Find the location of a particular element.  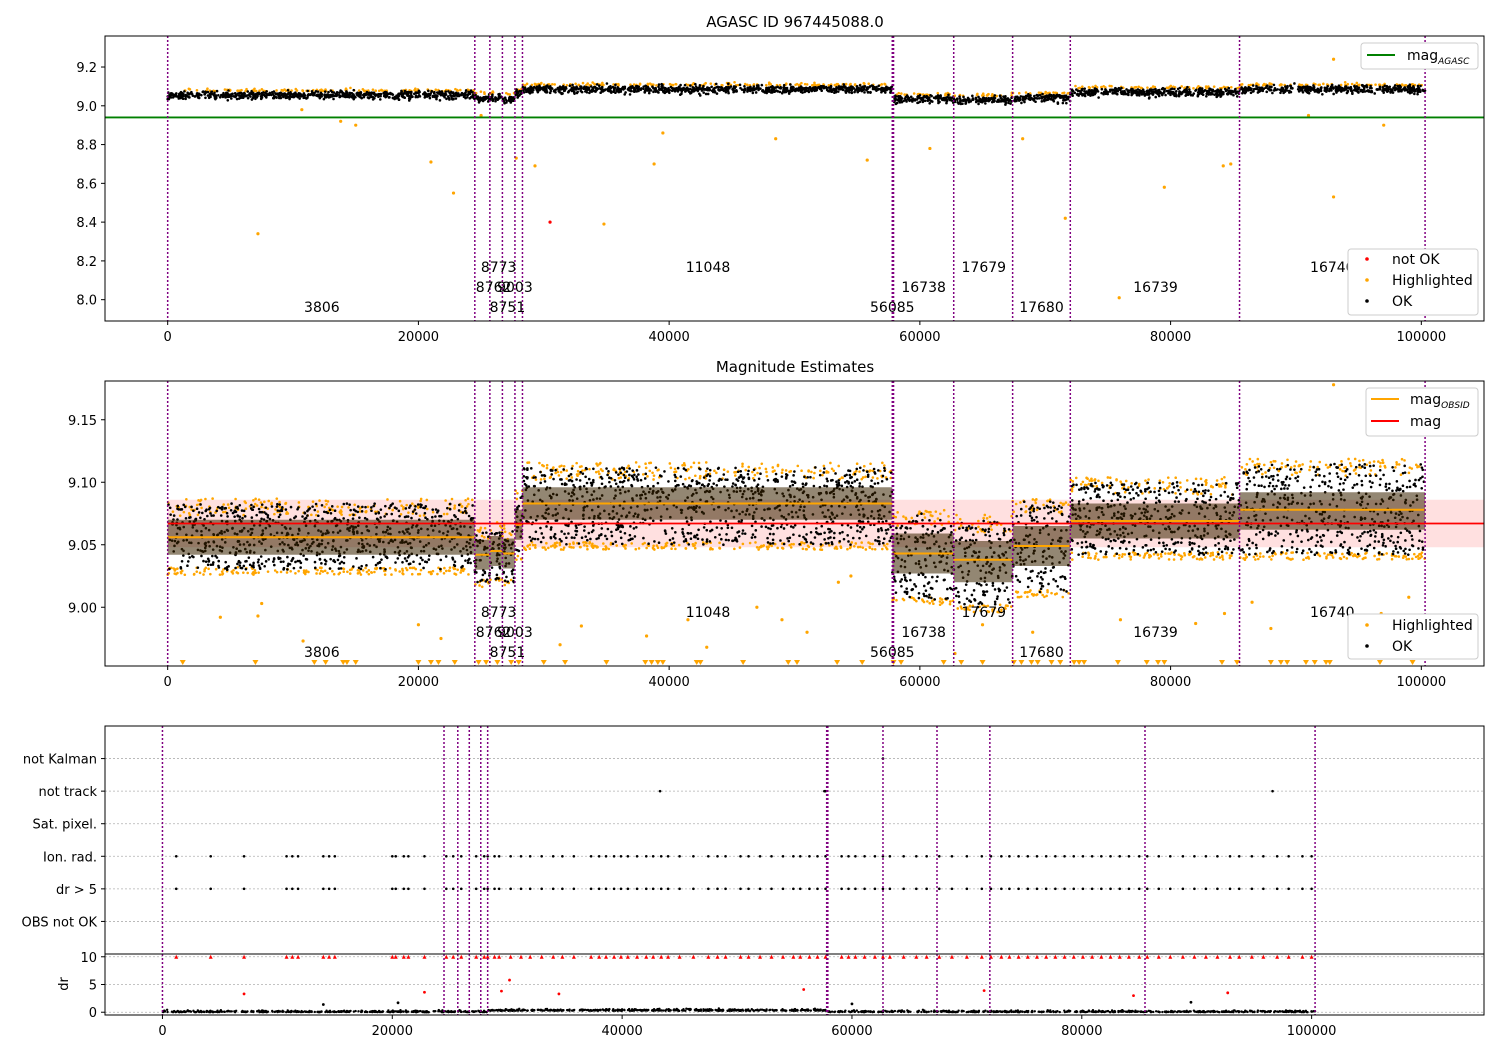

obsid-label: 8751 is located at coordinates (508, 308).